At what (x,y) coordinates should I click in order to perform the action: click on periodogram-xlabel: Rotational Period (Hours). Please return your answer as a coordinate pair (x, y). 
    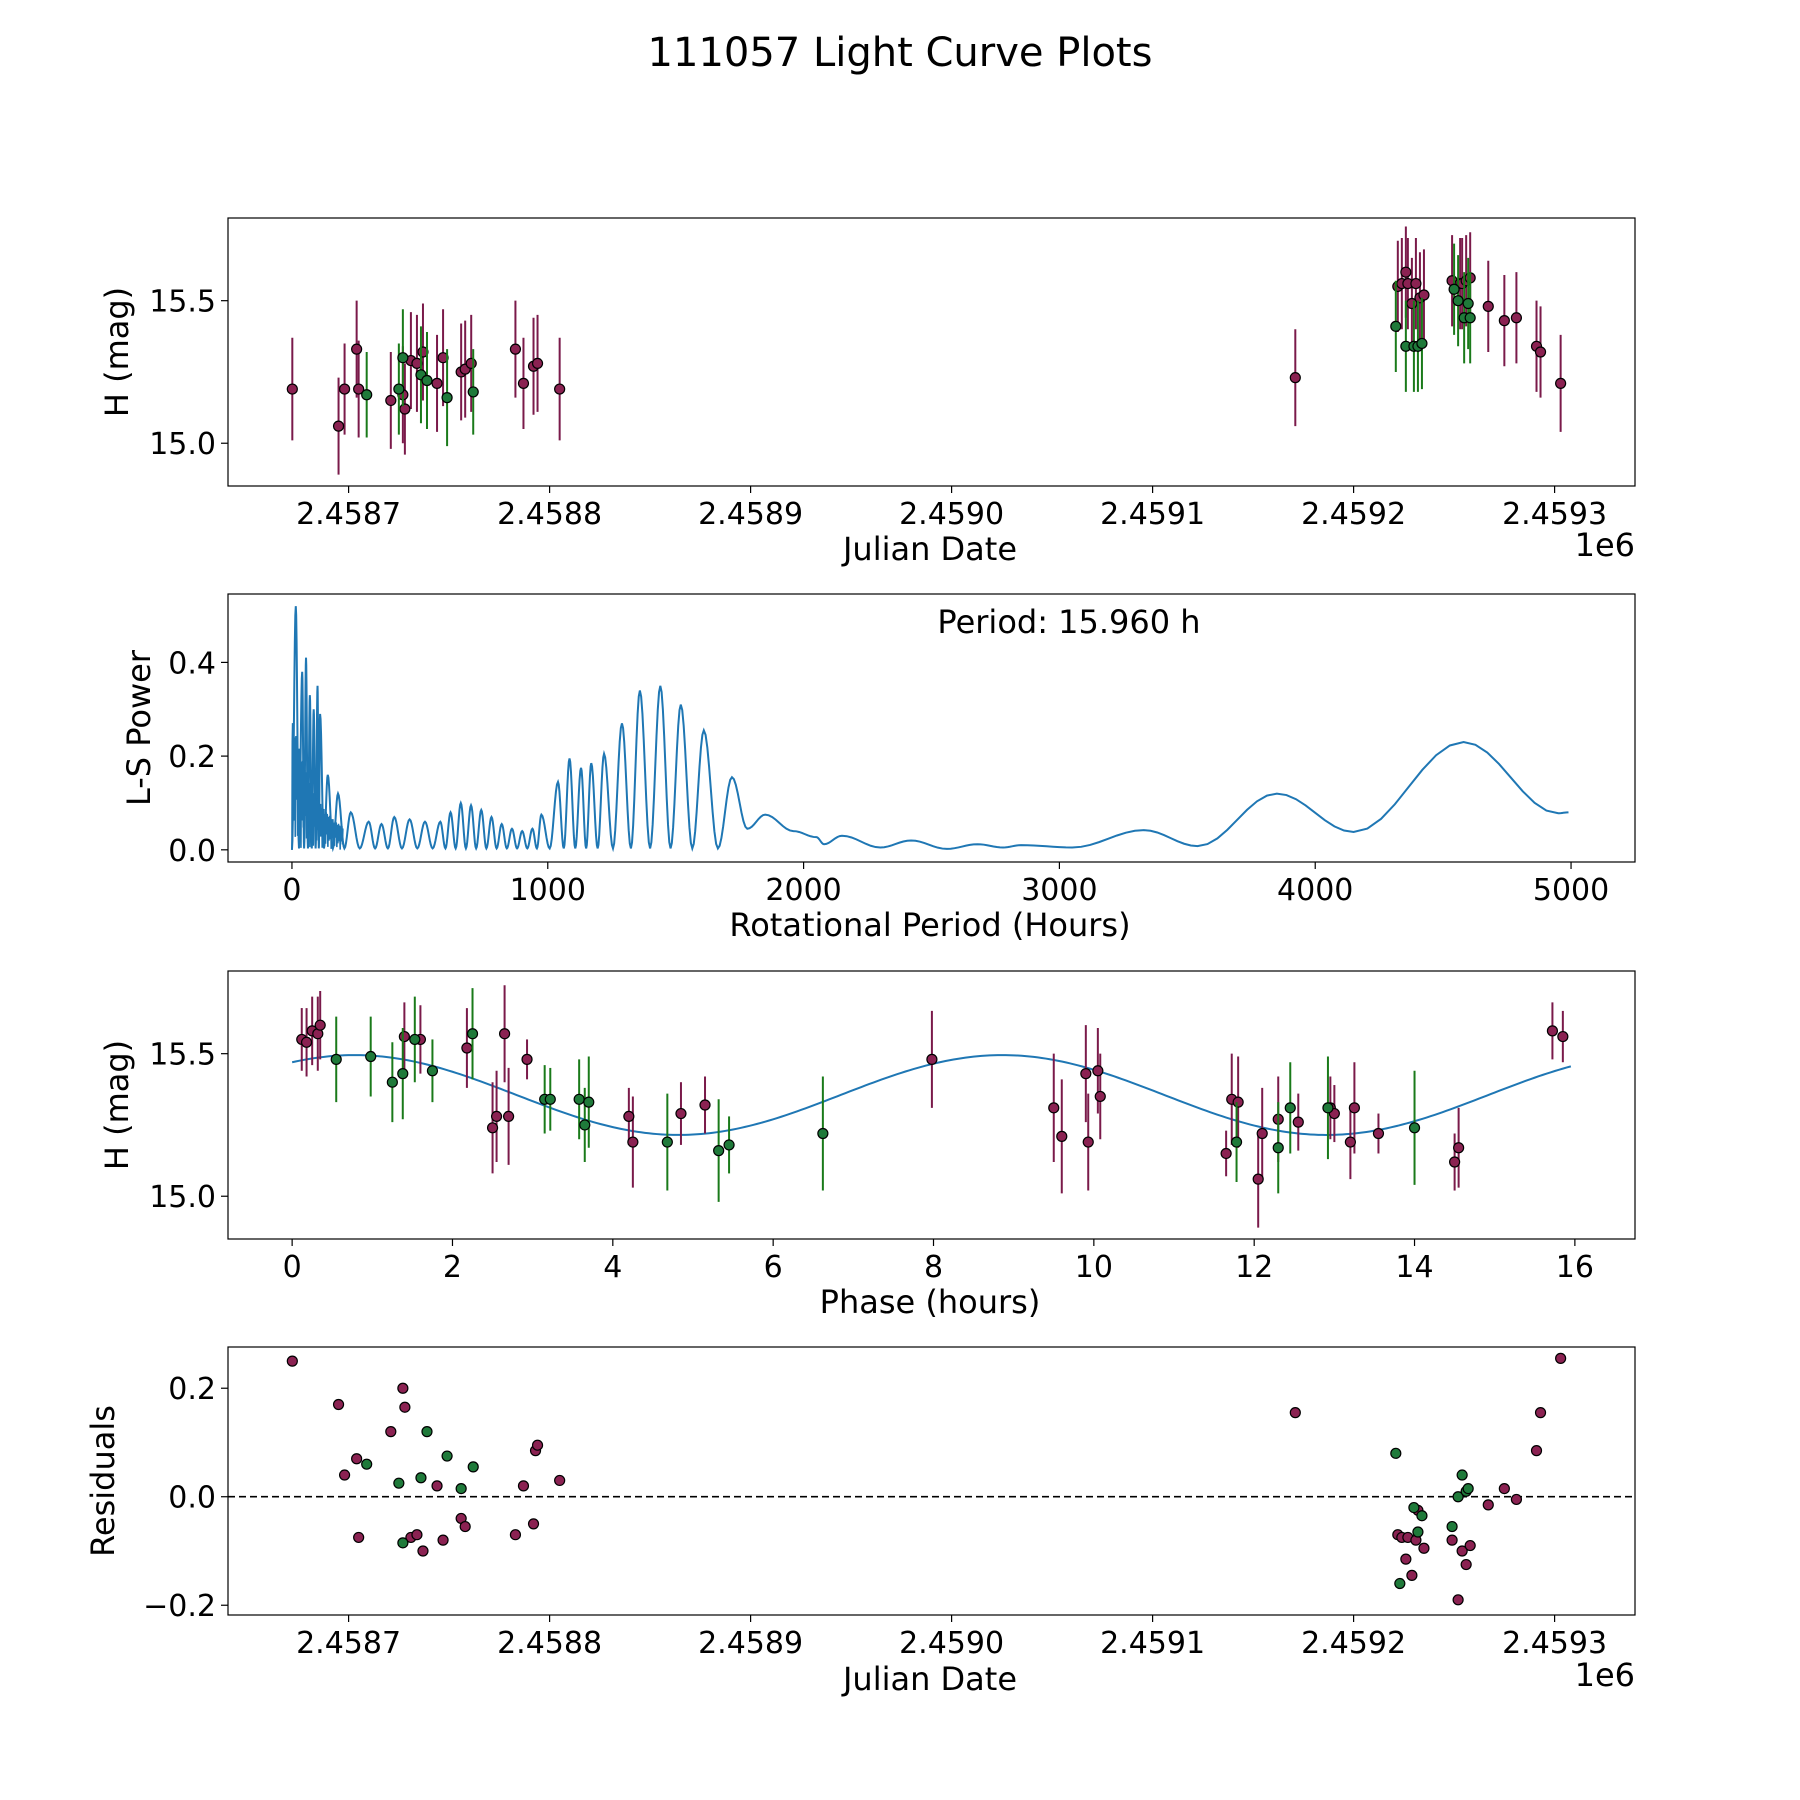
    Looking at the image, I should click on (929, 925).